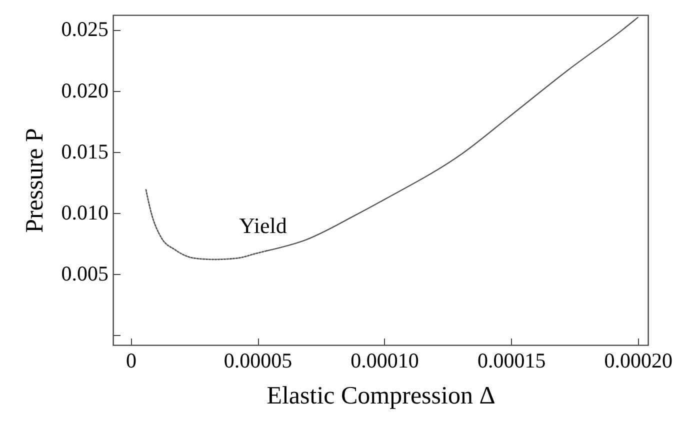 The width and height of the screenshot is (686, 421). I want to click on y-axis-title: Pressure P, so click(34, 180).